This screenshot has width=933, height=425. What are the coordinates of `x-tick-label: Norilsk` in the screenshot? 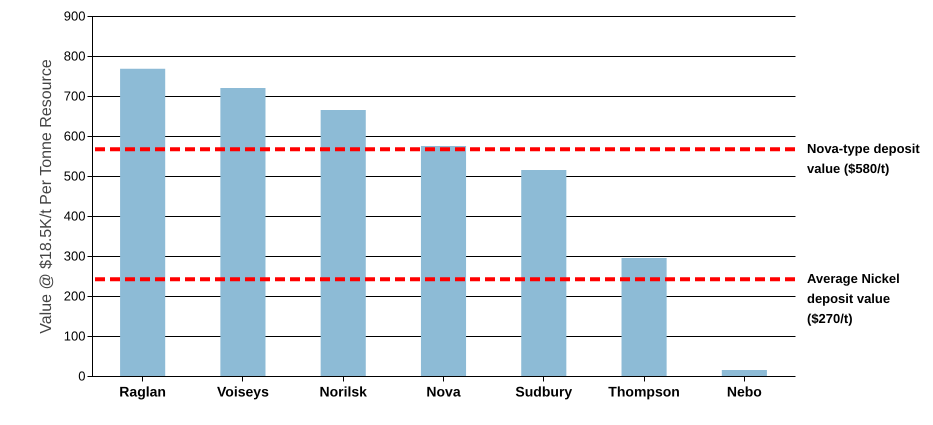 It's located at (343, 392).